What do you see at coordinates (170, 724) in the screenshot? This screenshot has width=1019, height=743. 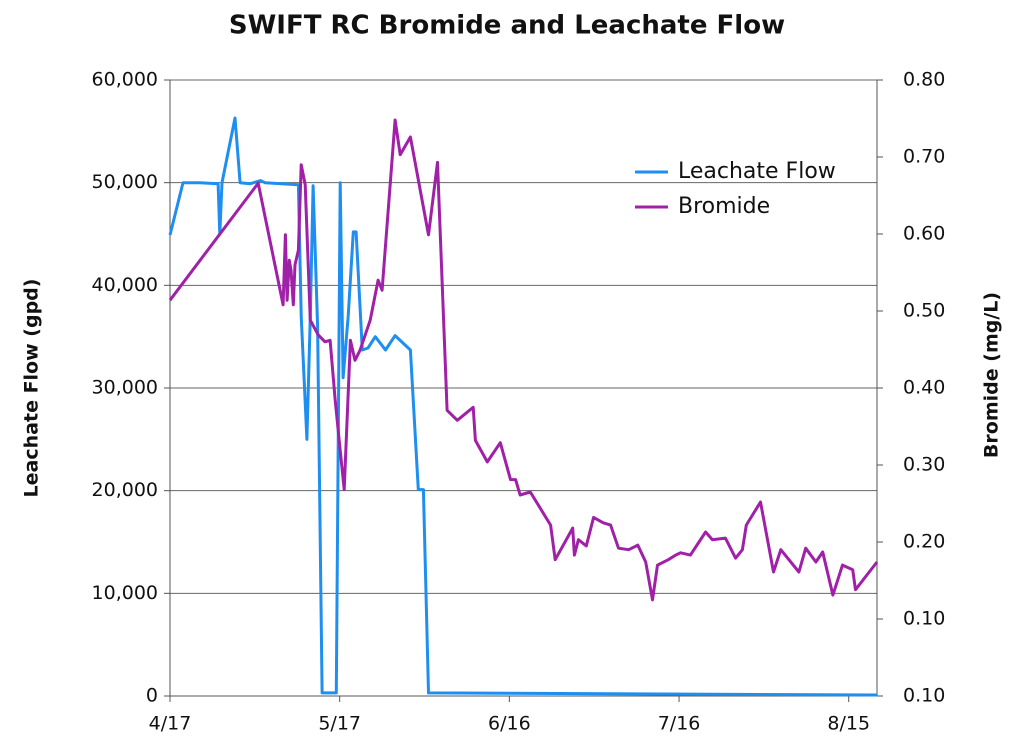 I see `x-tick-label: 4/17` at bounding box center [170, 724].